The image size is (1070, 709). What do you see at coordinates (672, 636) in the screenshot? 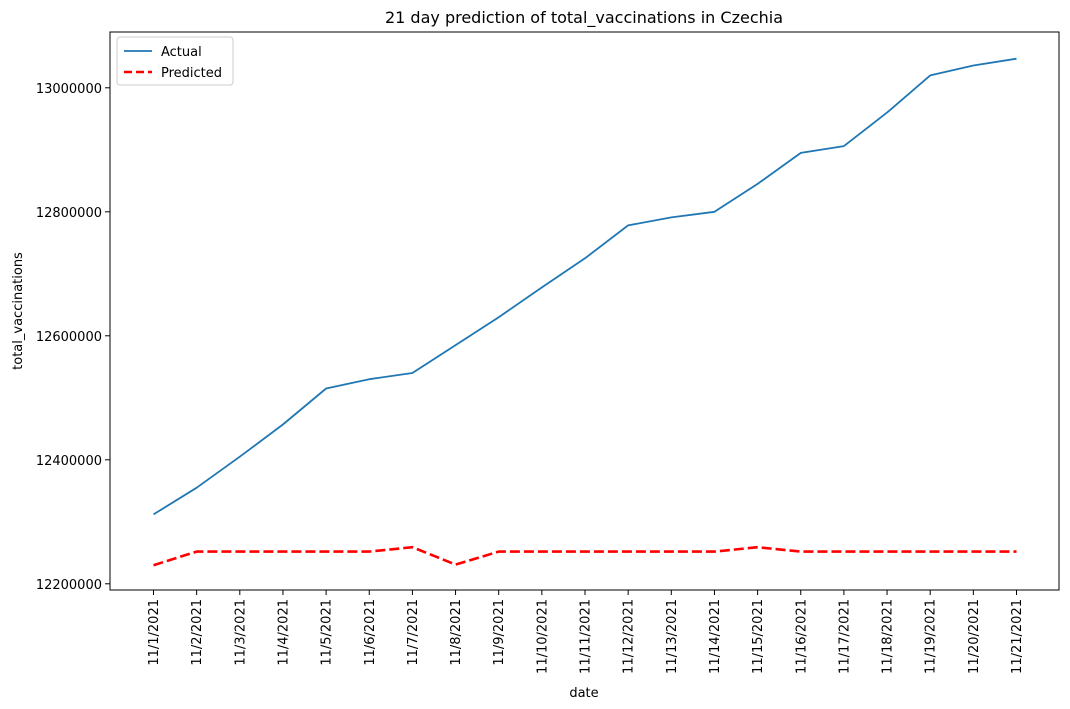
I see `x-tick-label: 11/13/2021` at bounding box center [672, 636].